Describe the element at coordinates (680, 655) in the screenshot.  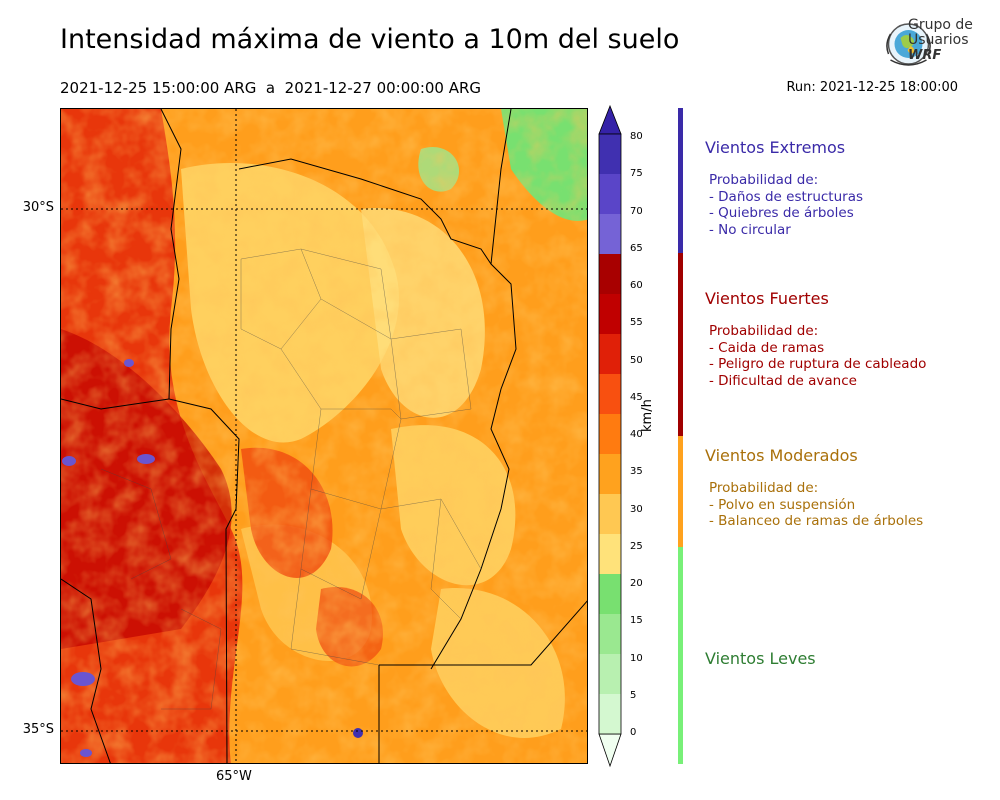
I see `category-bar-leves` at that location.